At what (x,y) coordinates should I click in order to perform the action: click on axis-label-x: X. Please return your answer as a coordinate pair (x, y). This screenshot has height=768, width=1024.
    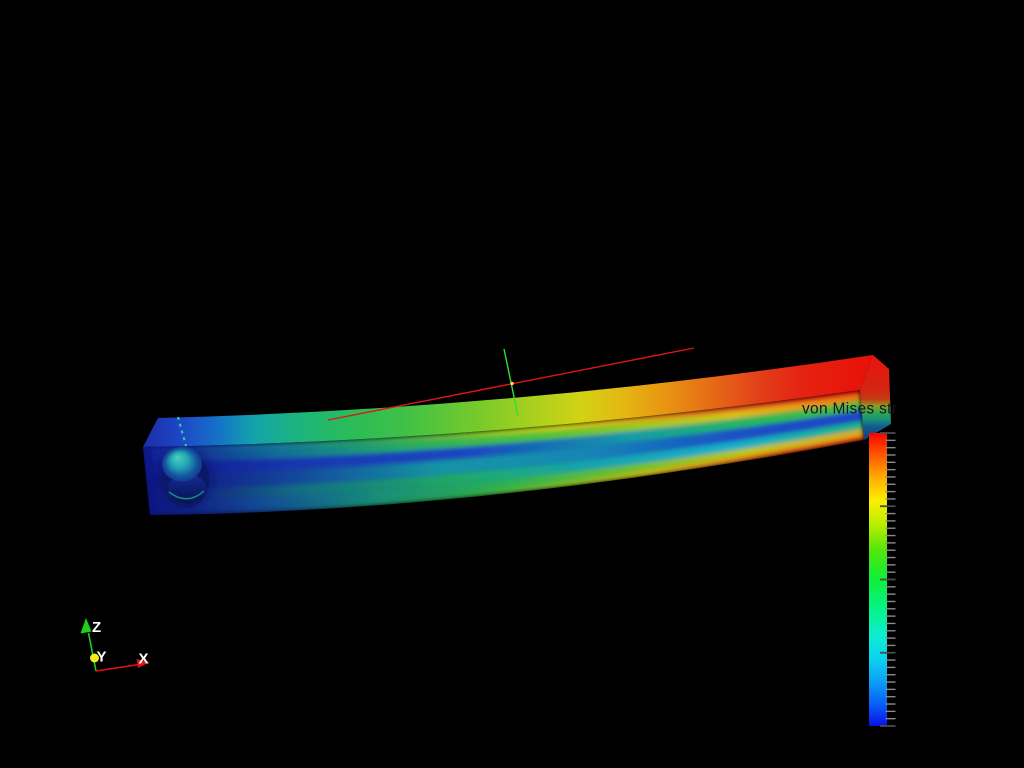
    Looking at the image, I should click on (144, 659).